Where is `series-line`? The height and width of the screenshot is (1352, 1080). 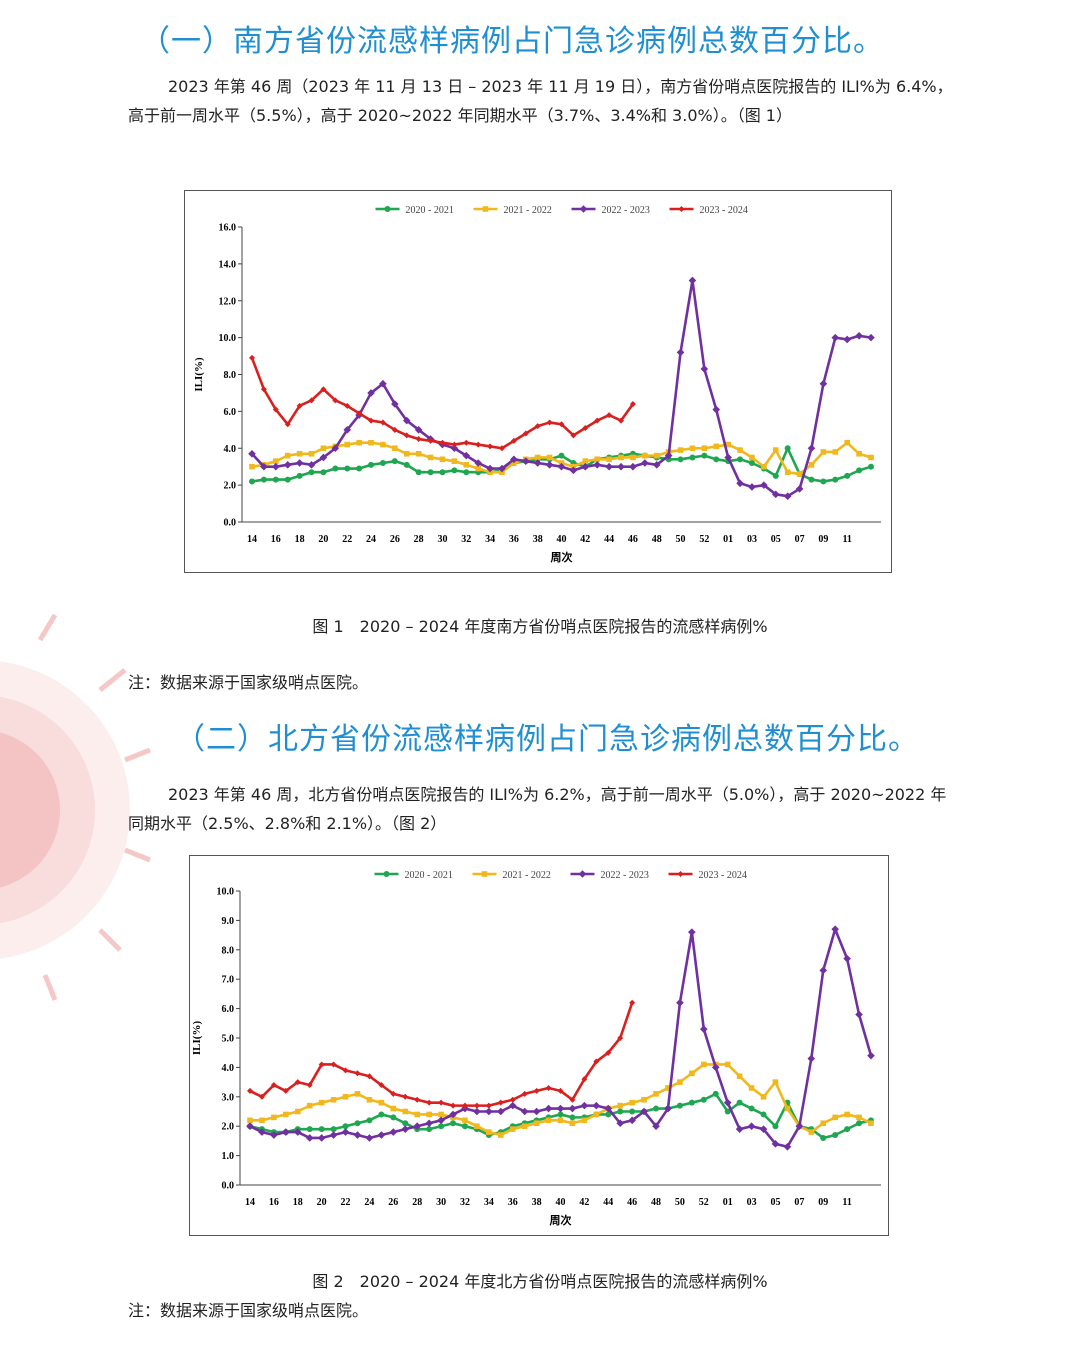 series-line is located at coordinates (442, 403).